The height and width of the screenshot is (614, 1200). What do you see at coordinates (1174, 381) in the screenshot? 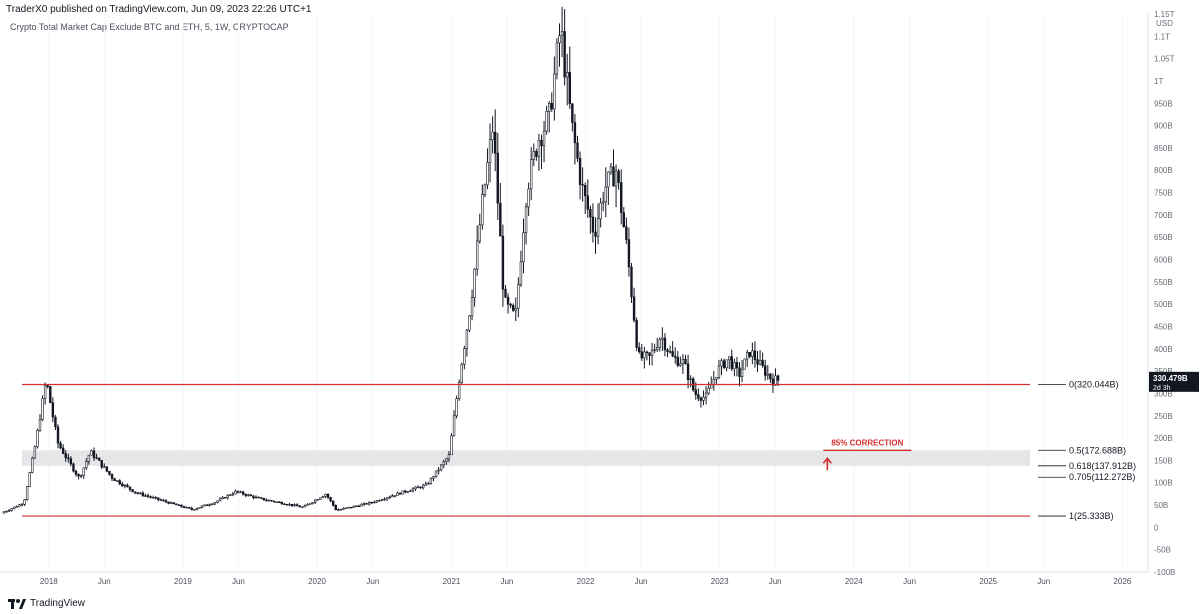
I see `last-price-tag` at bounding box center [1174, 381].